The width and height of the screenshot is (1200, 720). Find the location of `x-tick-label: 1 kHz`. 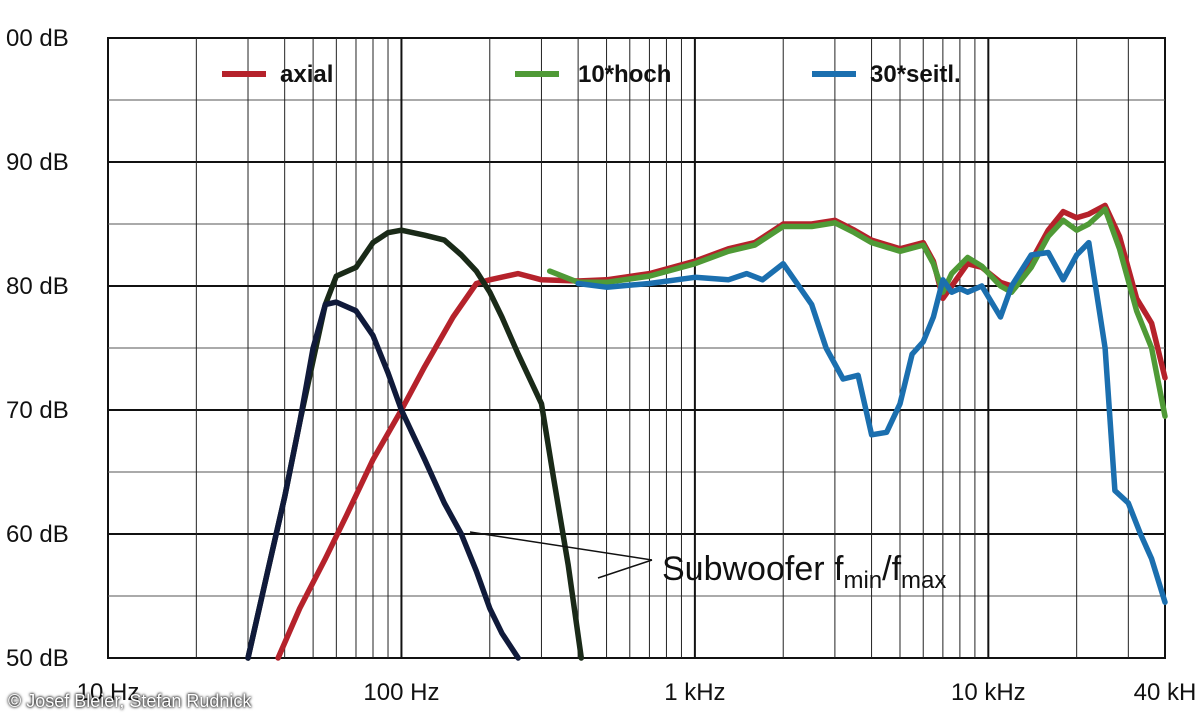

x-tick-label: 1 kHz is located at coordinates (694, 692).